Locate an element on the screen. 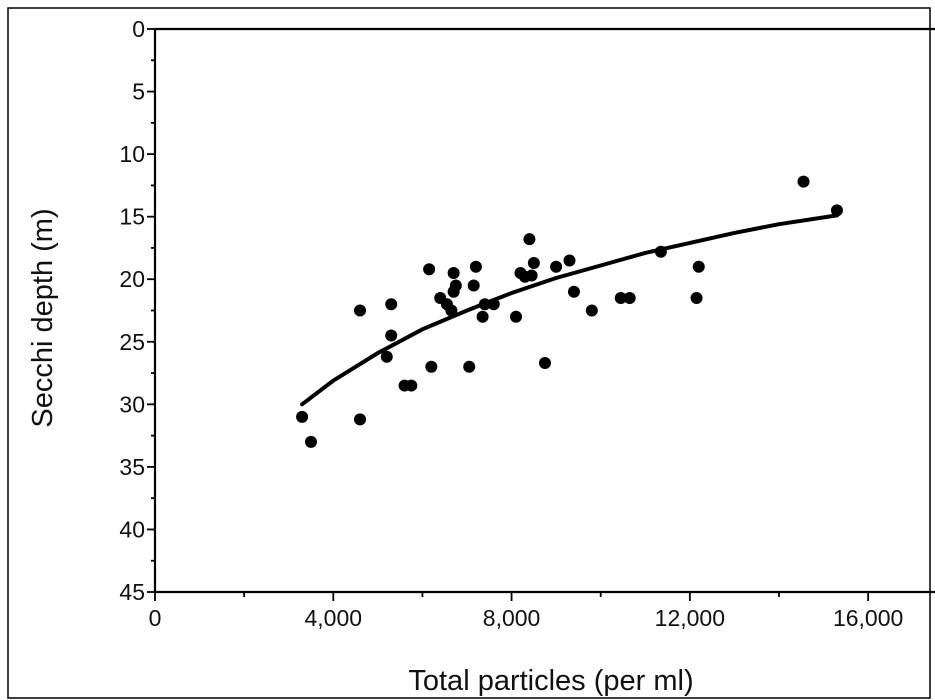 The image size is (935, 700). y-tick-label: 35 is located at coordinates (132, 467).